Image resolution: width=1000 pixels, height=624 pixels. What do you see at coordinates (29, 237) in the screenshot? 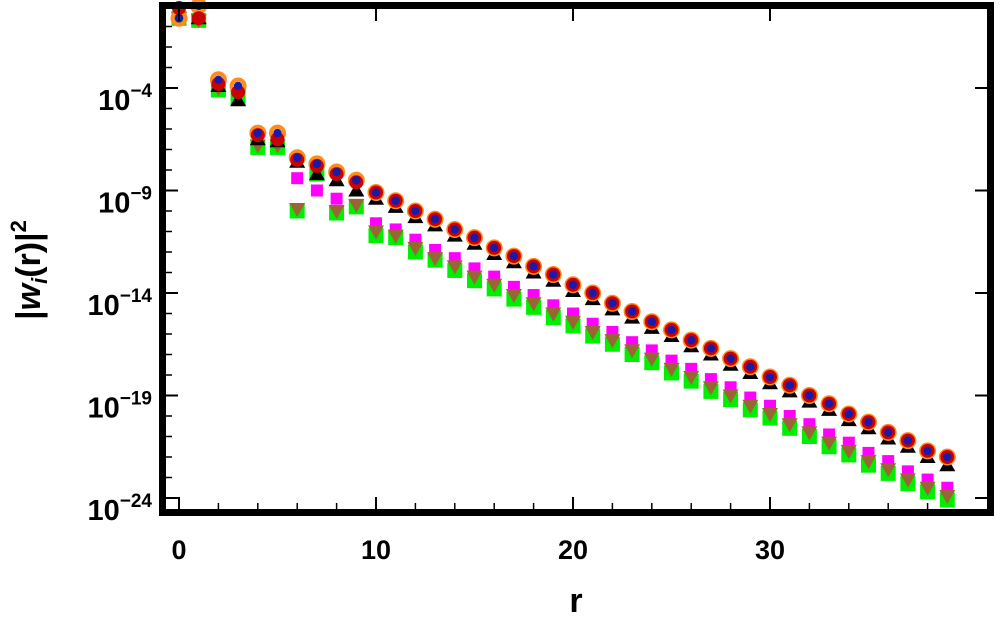
I see `y-title-bar-right: |` at bounding box center [29, 237].